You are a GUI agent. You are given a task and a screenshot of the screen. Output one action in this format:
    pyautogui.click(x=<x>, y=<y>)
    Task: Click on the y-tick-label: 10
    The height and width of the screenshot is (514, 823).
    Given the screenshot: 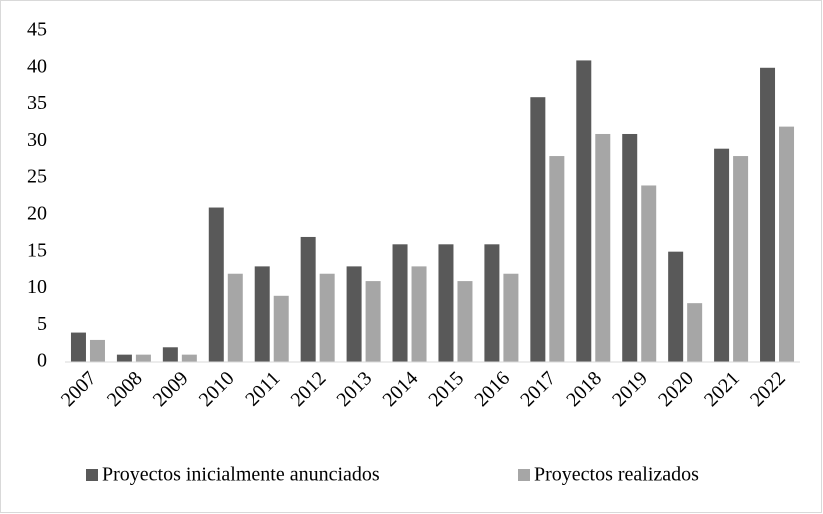 What is the action you would take?
    pyautogui.click(x=37, y=287)
    